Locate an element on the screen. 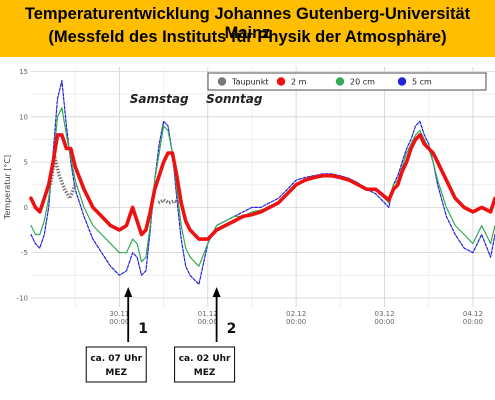  marker-box: ca. 07 Uhr MEZ is located at coordinates (116, 364).